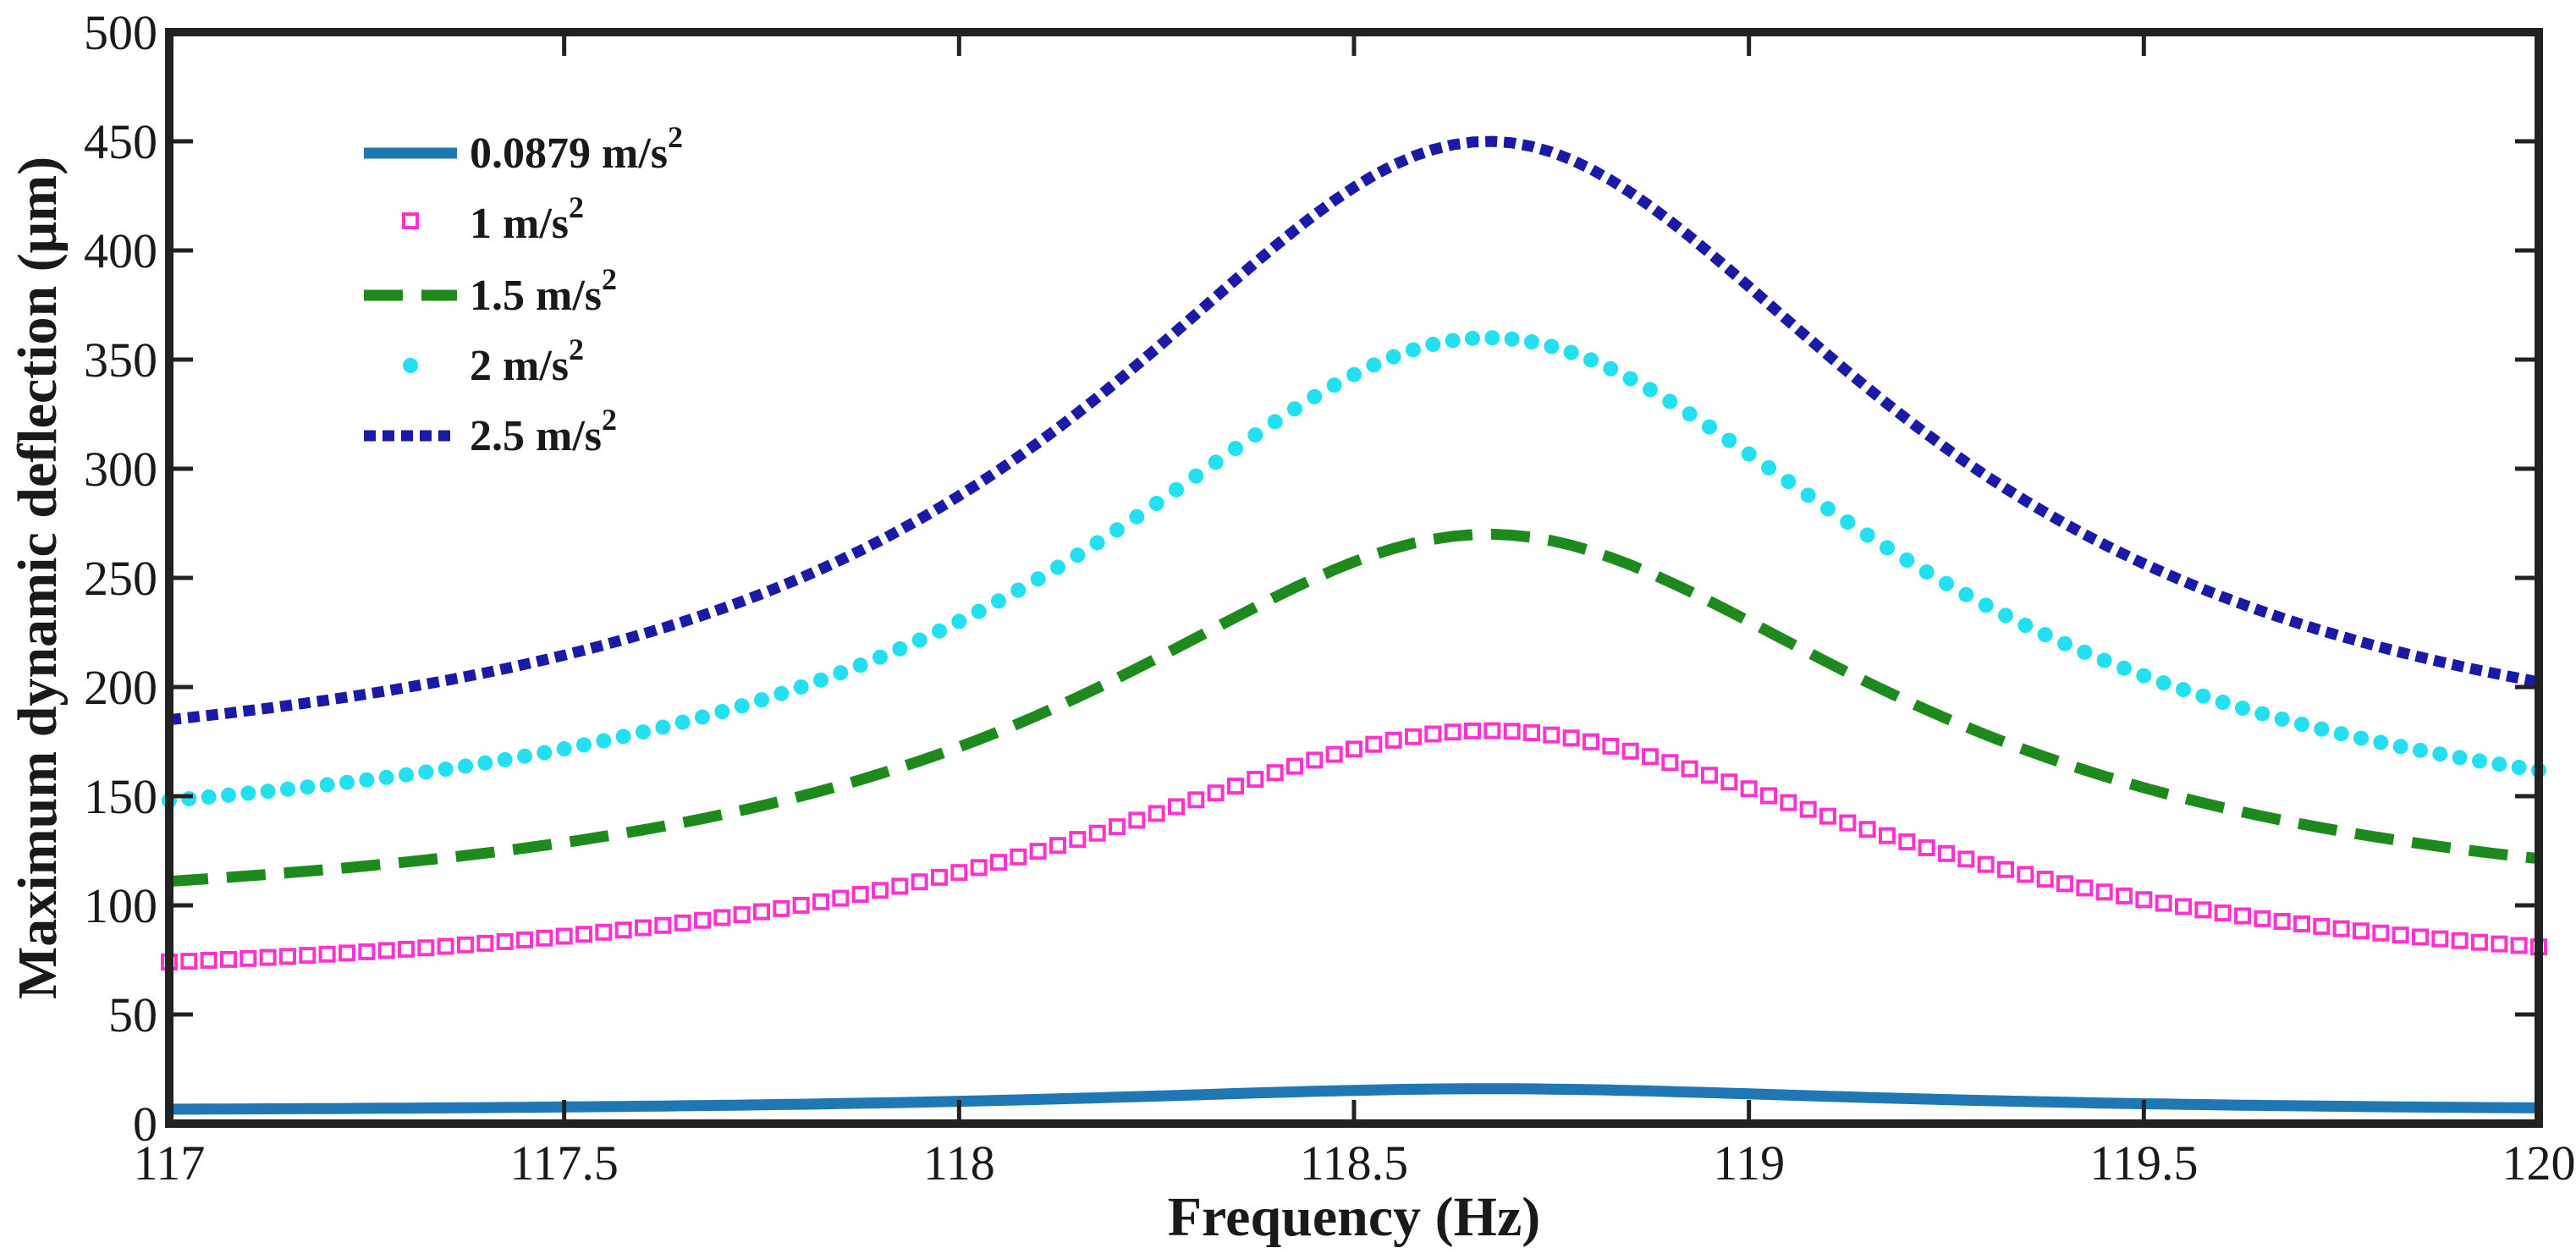 Image resolution: width=2576 pixels, height=1259 pixels. I want to click on y-tick-label: 150, so click(120, 796).